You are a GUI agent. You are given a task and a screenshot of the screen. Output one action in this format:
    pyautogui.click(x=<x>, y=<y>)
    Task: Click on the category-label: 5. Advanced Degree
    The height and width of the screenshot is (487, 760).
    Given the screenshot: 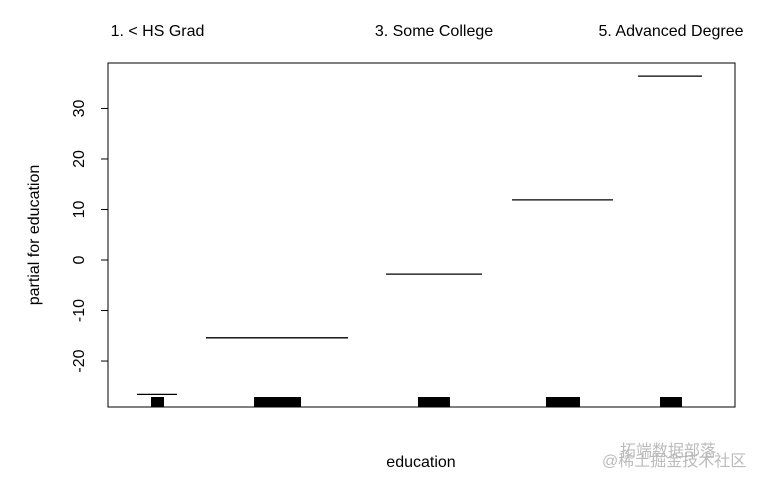 What is the action you would take?
    pyautogui.click(x=671, y=31)
    